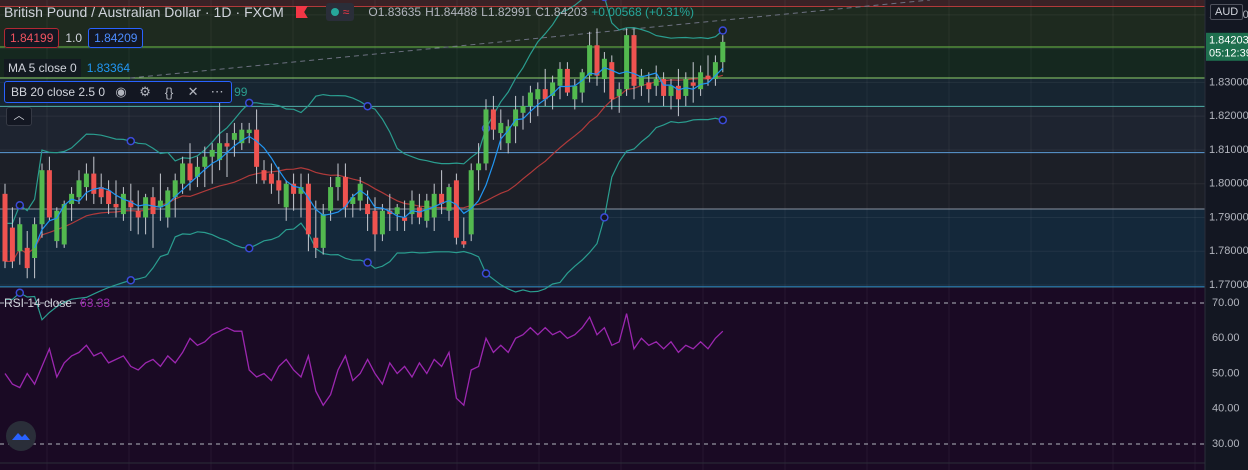 This screenshot has height=470, width=1248. I want to click on flag-icon, so click(301, 12).